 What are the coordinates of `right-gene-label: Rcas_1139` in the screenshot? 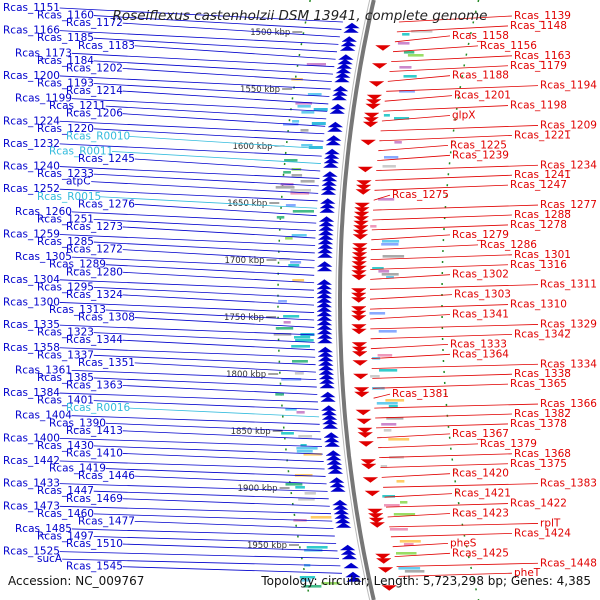 It's located at (542, 16).